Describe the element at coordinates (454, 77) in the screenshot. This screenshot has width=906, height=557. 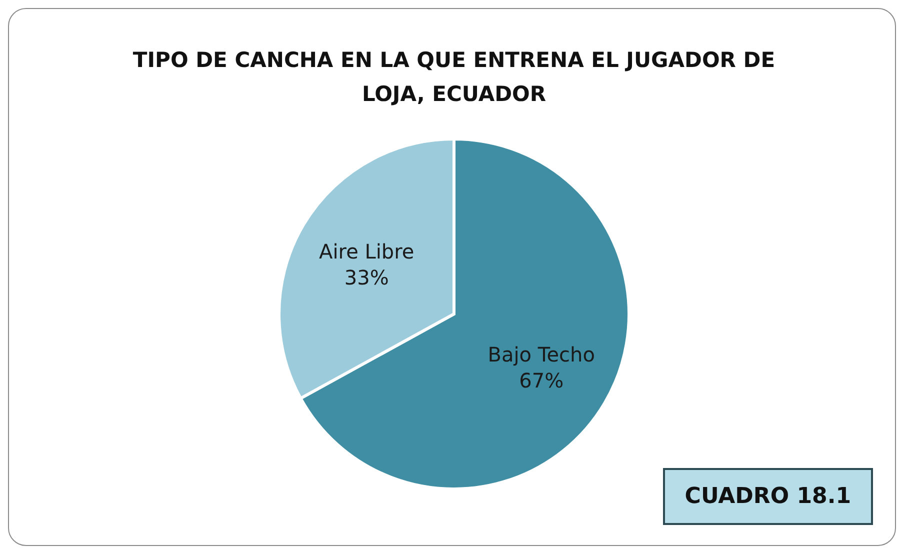
I see `chart-title: TIPO DE CANCHA EN LA QUE ENTRENA EL JUGADOR DE LOJA, ECUADOR` at that location.